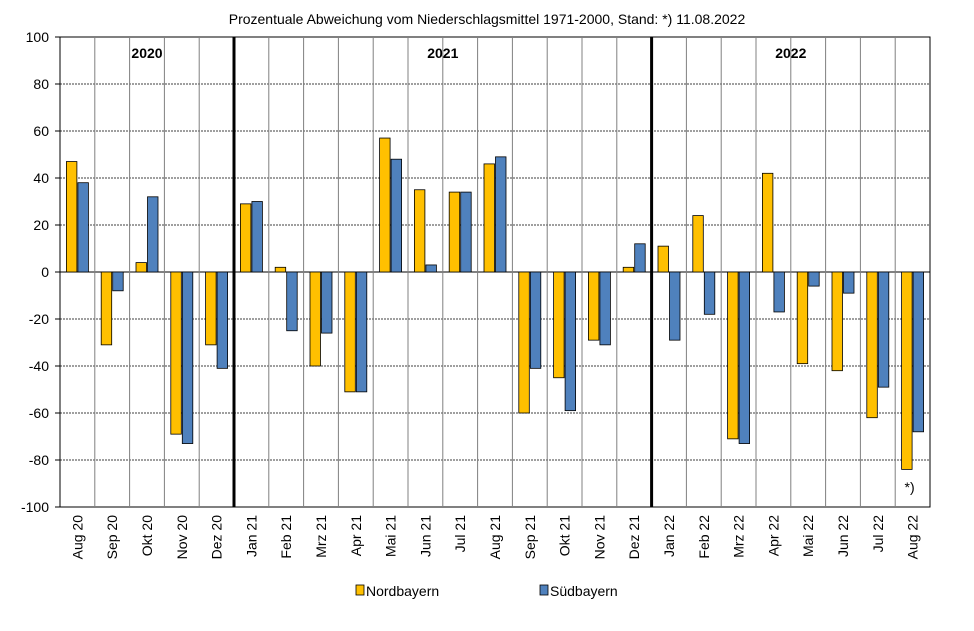 The width and height of the screenshot is (974, 631). I want to click on x-tick-label: Apr 22, so click(773, 535).